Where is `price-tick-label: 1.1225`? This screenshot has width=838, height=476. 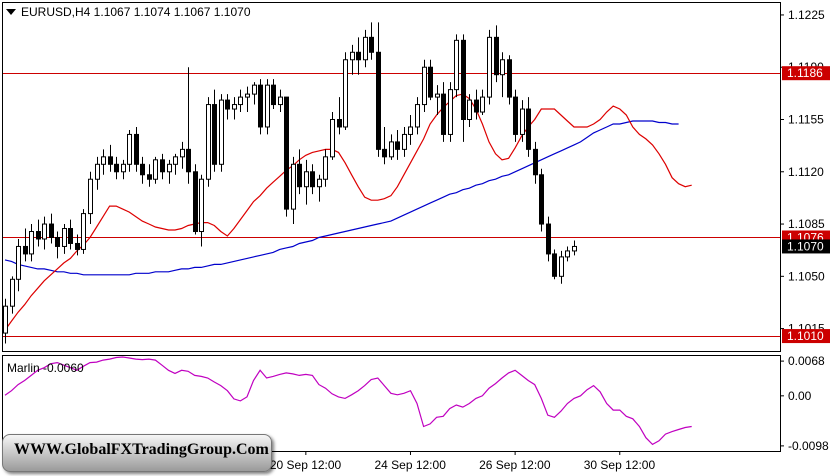
price-tick-label: 1.1225 is located at coordinates (806, 15).